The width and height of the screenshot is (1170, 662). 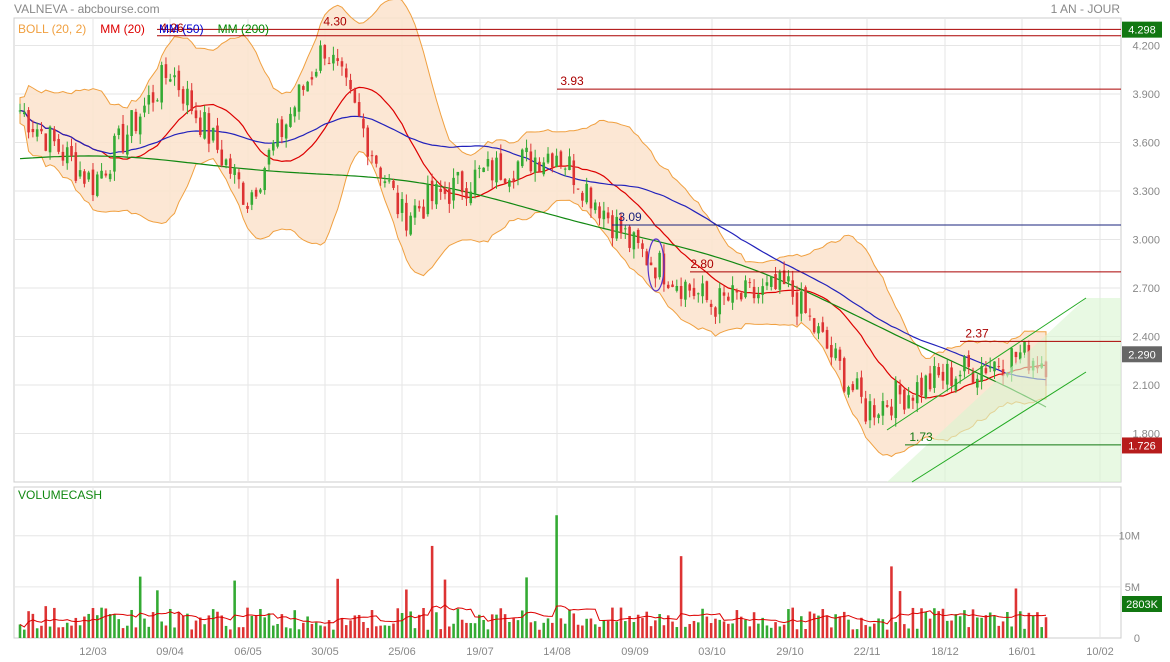 I want to click on date-tick-label: 16/01, so click(x=1022, y=652).